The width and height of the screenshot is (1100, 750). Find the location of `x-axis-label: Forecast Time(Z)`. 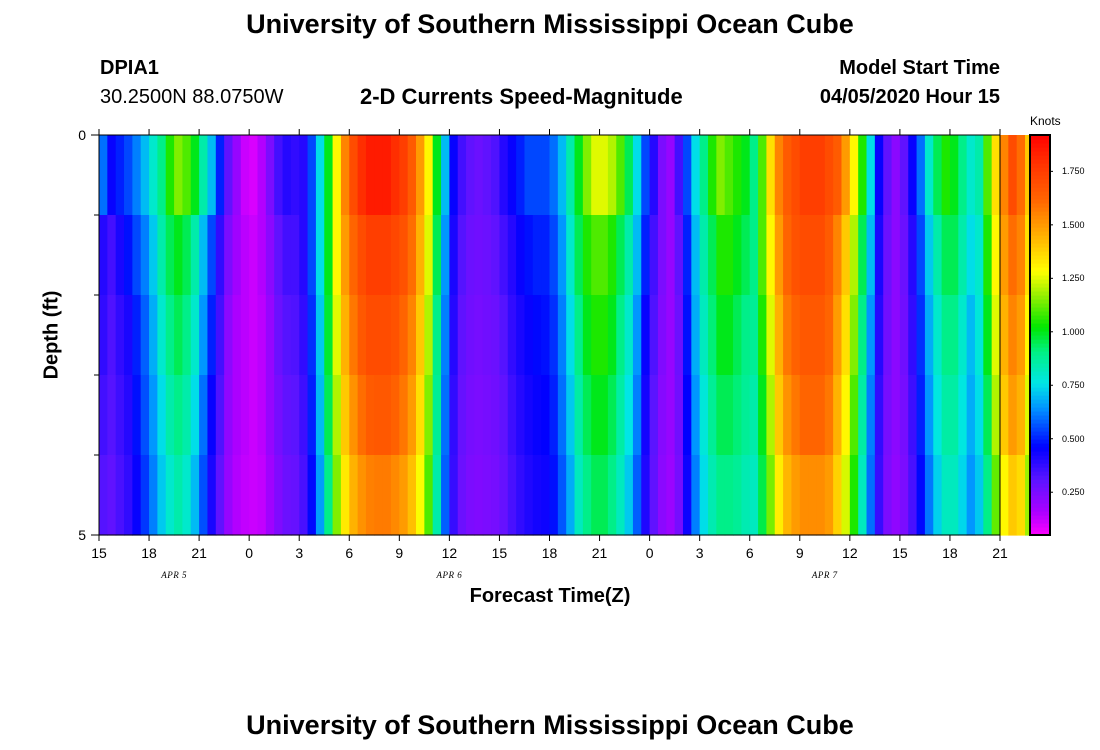

x-axis-label: Forecast Time(Z) is located at coordinates (550, 596).